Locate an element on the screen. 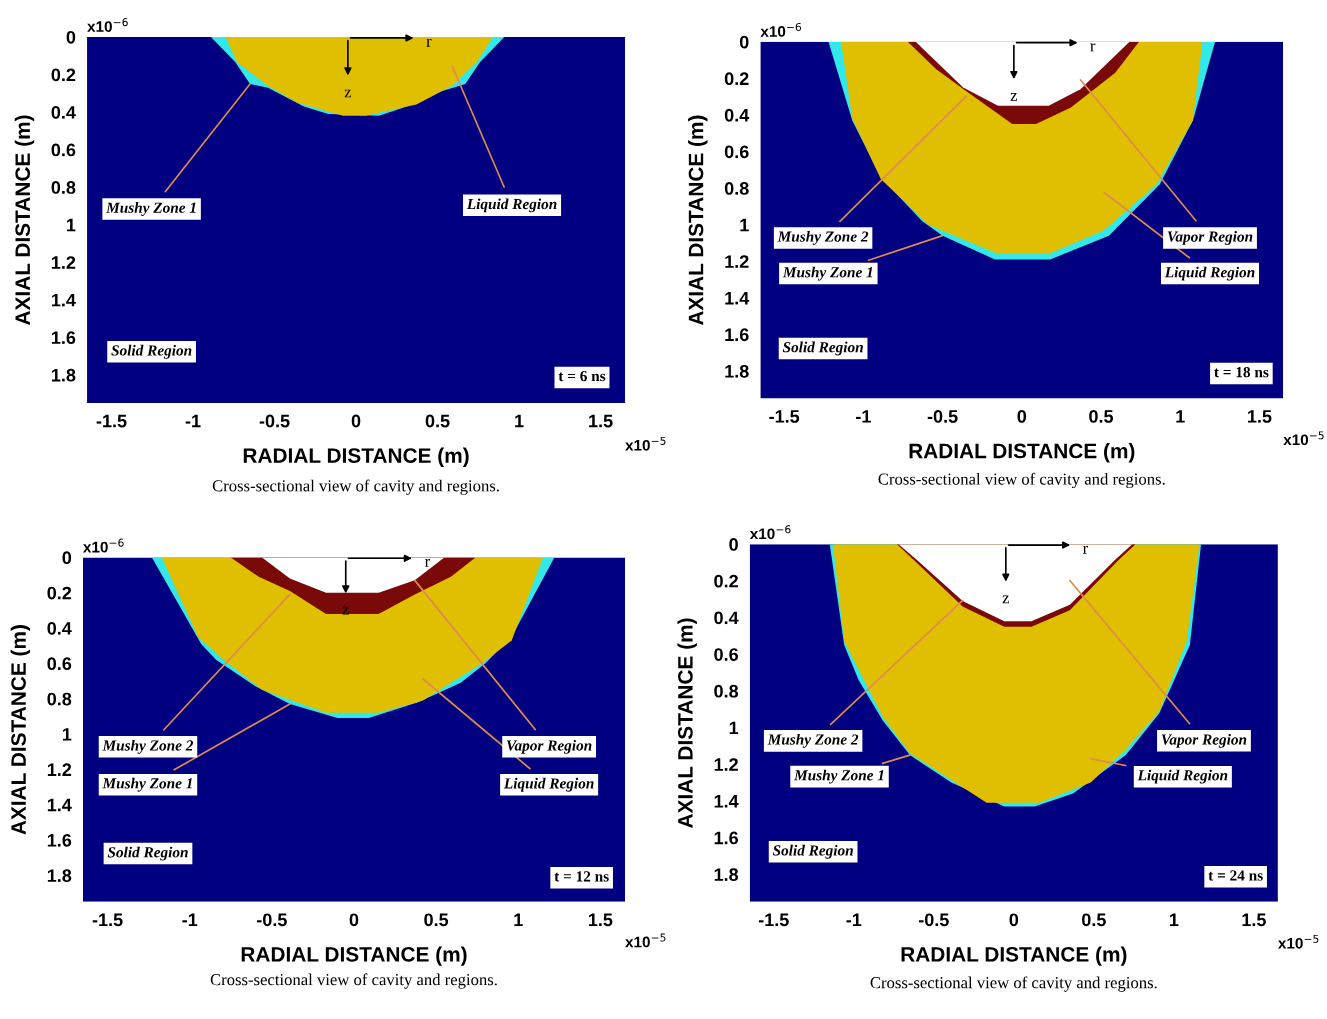 The height and width of the screenshot is (1019, 1327). annotation: t = 12 ns is located at coordinates (581, 876).